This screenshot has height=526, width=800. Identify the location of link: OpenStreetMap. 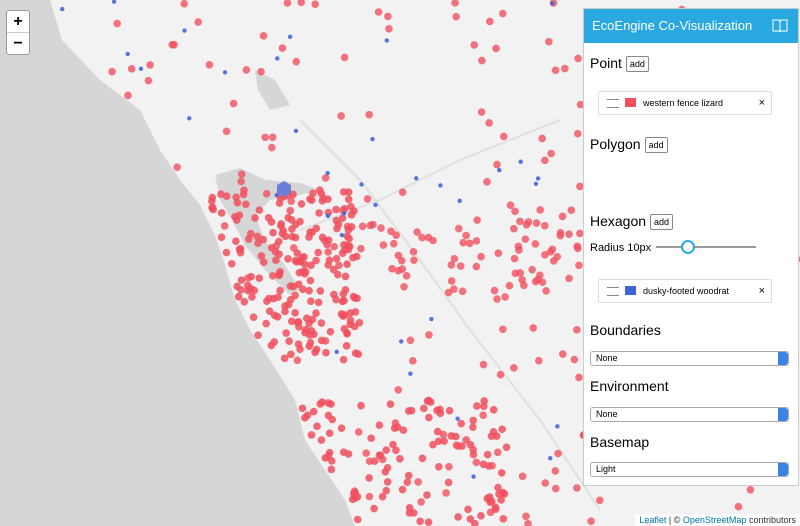
(714, 520).